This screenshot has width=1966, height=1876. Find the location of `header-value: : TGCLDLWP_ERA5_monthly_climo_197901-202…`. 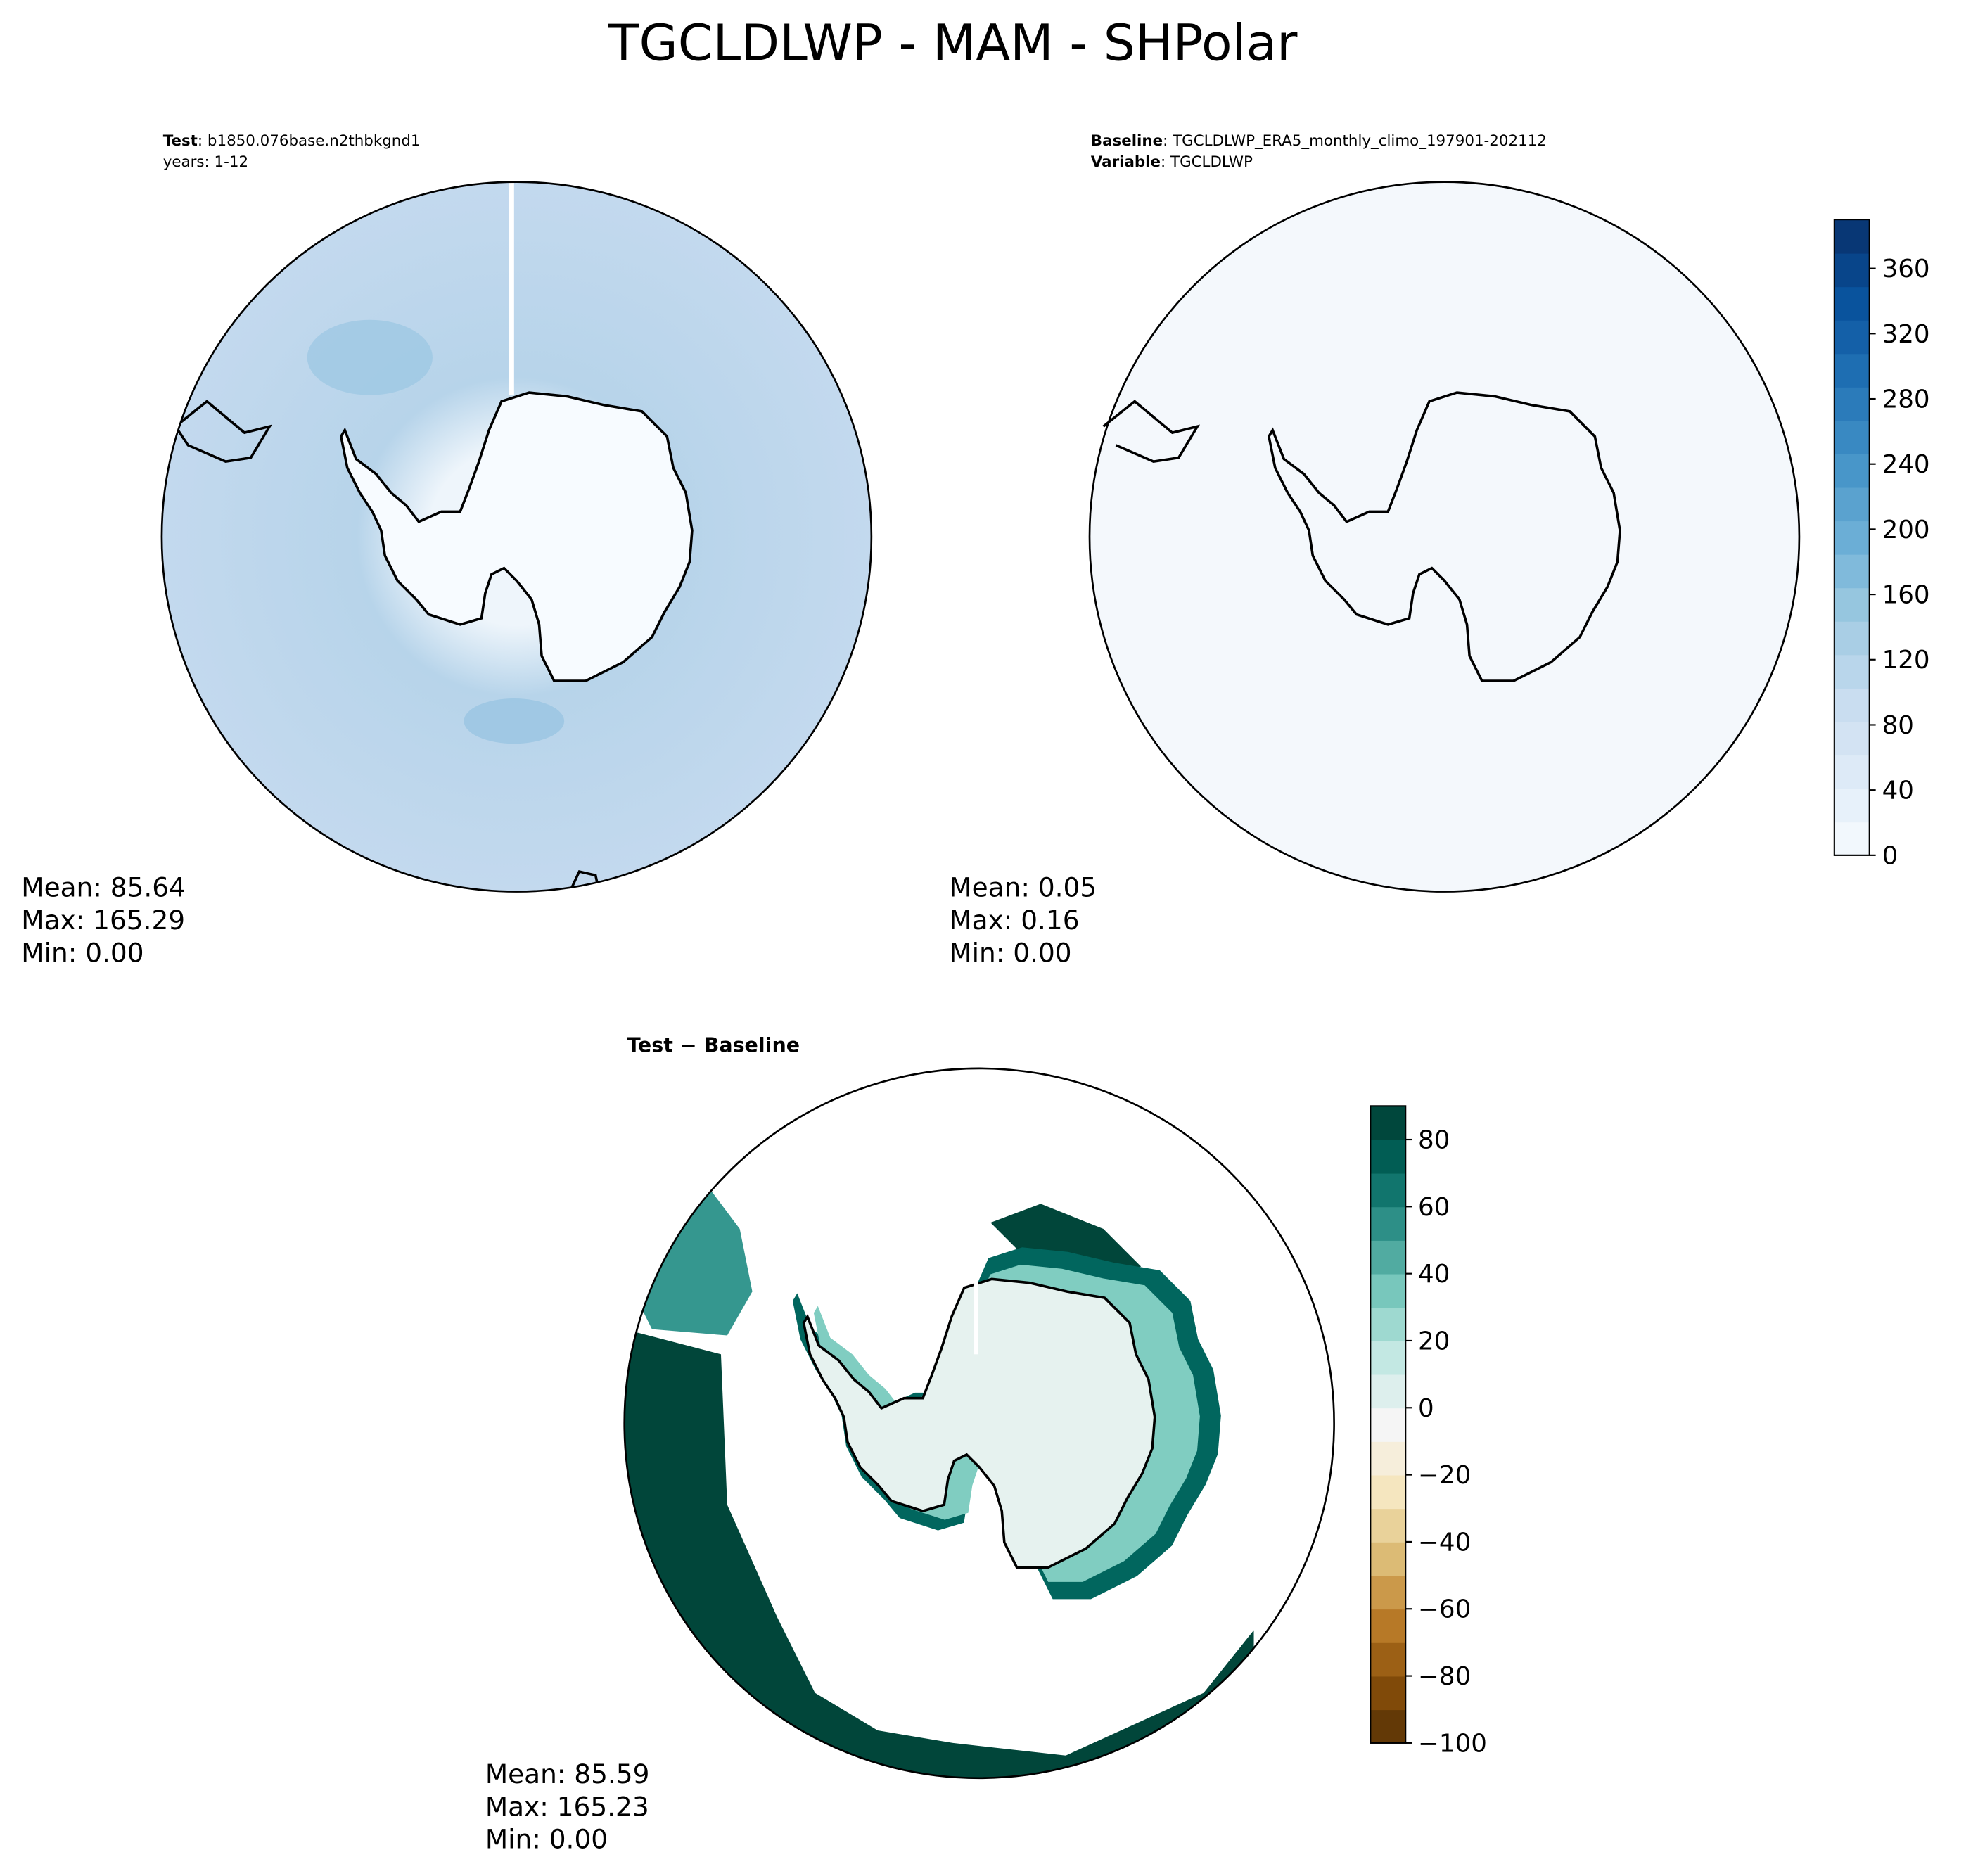

header-value: : TGCLDLWP_ERA5_monthly_climo_197901-202… is located at coordinates (1355, 141).